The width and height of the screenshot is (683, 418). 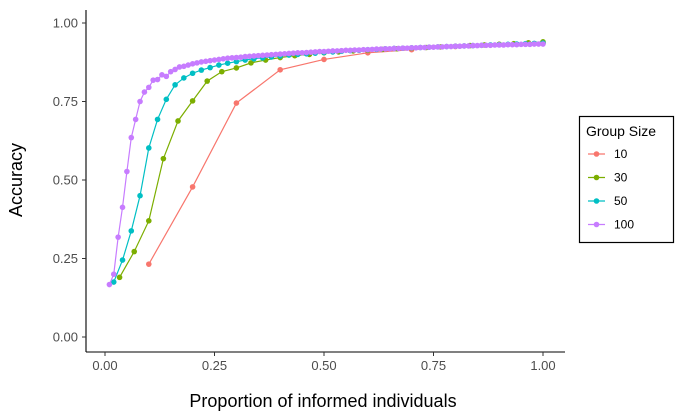 What do you see at coordinates (65, 180) in the screenshot?
I see `y-tick-label: 0.50` at bounding box center [65, 180].